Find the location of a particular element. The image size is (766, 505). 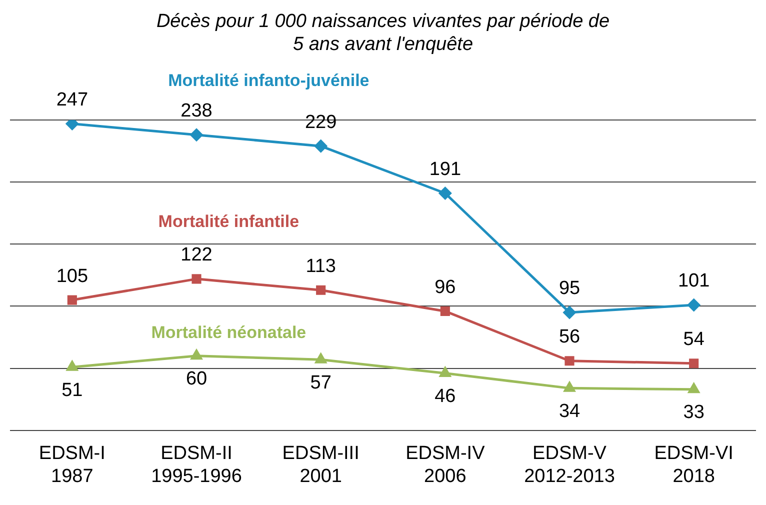

data-label: 34 is located at coordinates (569, 411).